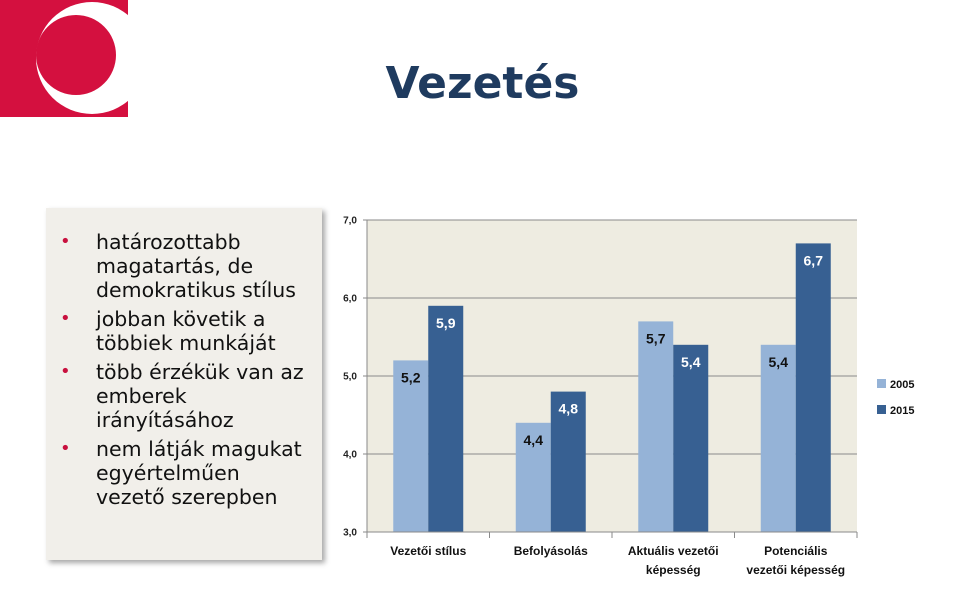 The width and height of the screenshot is (955, 591). I want to click on data-label: 5,2, so click(411, 377).